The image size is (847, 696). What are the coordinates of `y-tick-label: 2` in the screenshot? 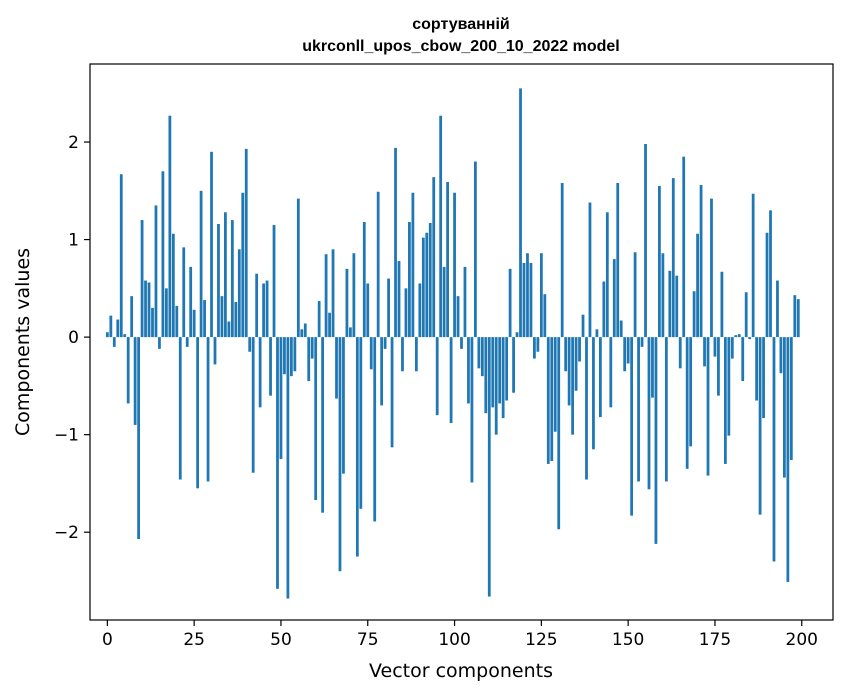 It's located at (73, 143).